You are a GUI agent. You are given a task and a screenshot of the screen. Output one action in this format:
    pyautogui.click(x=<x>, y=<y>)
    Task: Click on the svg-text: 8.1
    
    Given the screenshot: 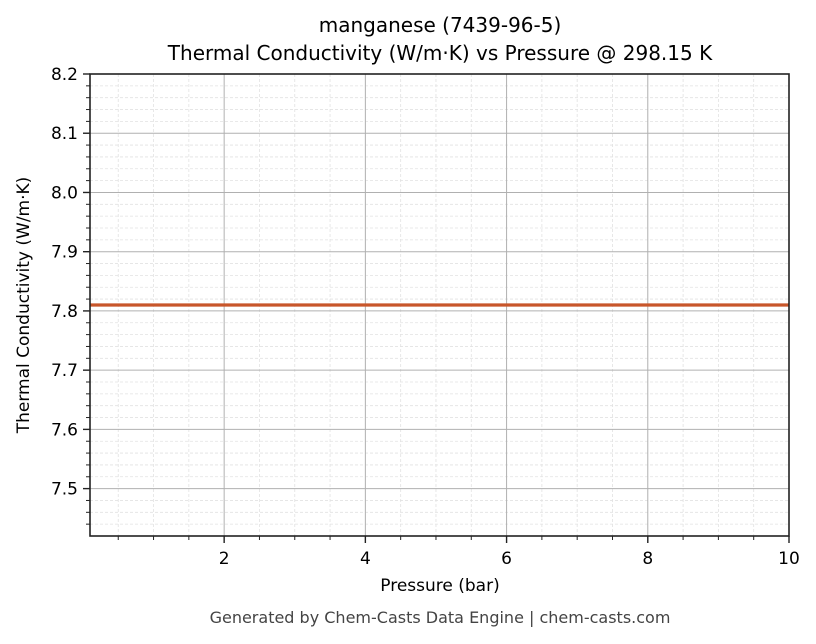 What is the action you would take?
    pyautogui.click(x=64, y=134)
    